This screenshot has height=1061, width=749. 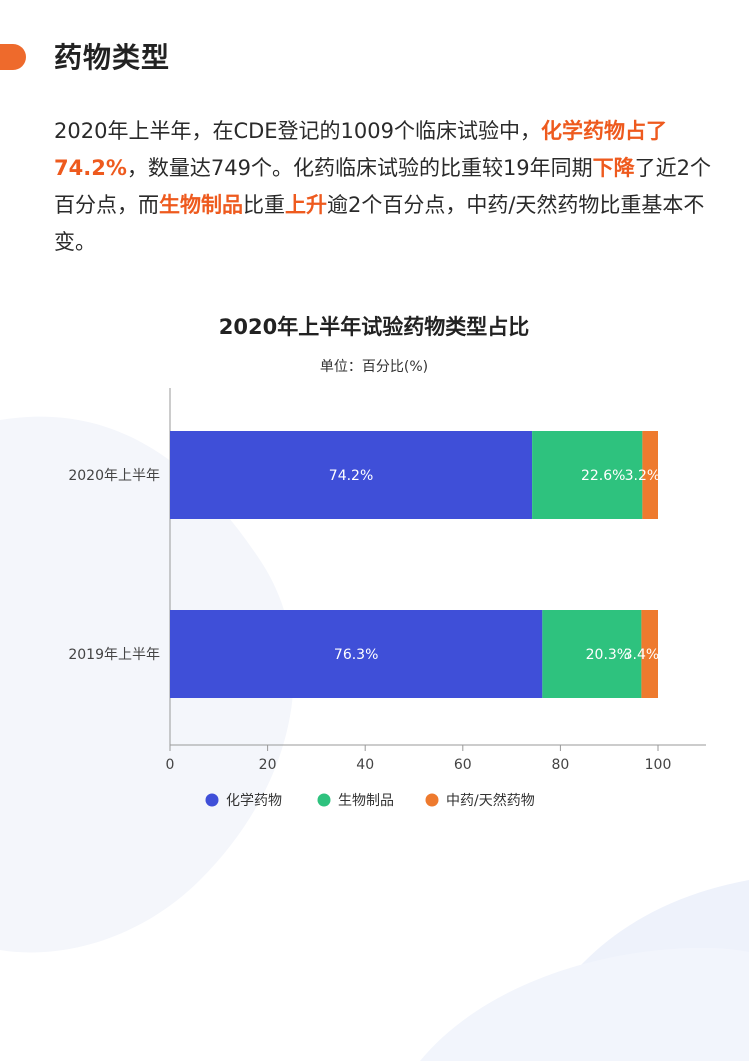 I want to click on highlight-text: 上升, so click(x=306, y=205).